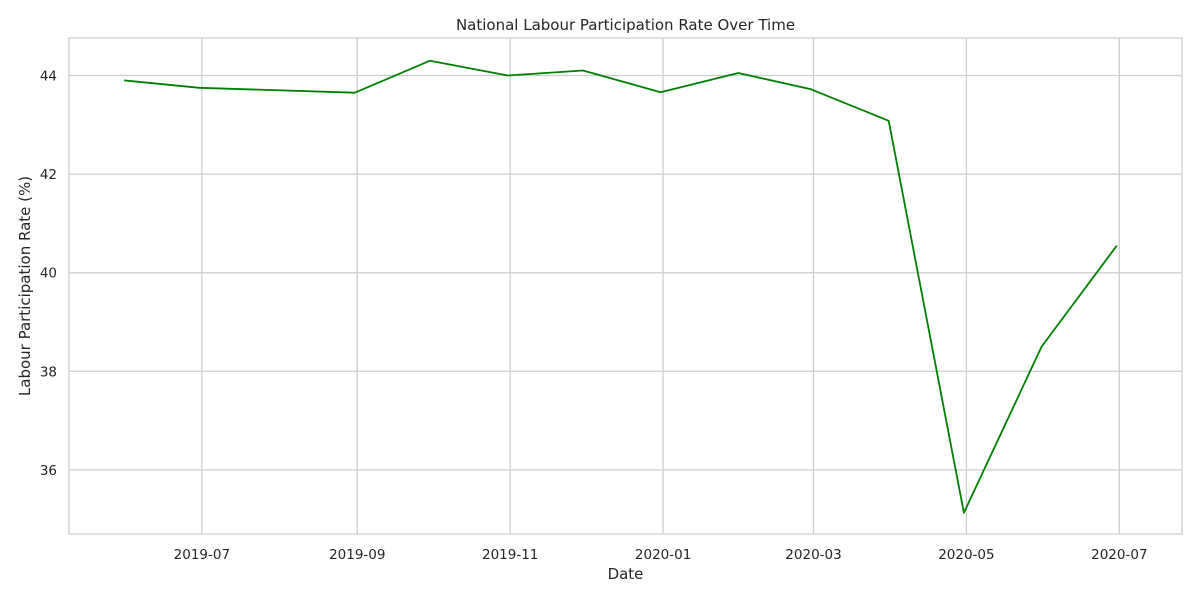  I want to click on x-tick-label: 2020-01, so click(663, 555).